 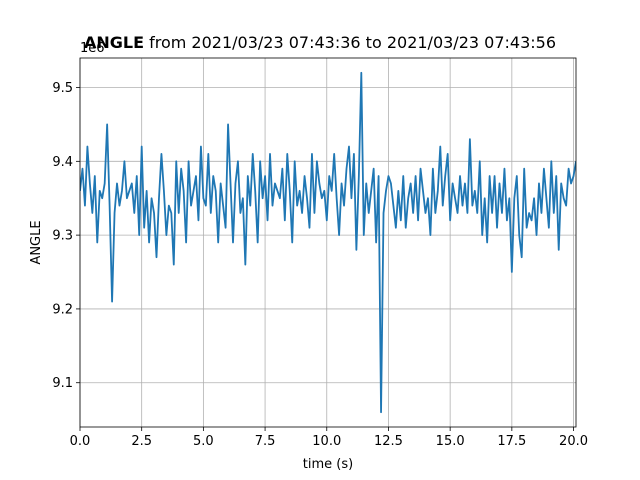 I want to click on y-tick-label: 9.2, so click(x=62, y=309).